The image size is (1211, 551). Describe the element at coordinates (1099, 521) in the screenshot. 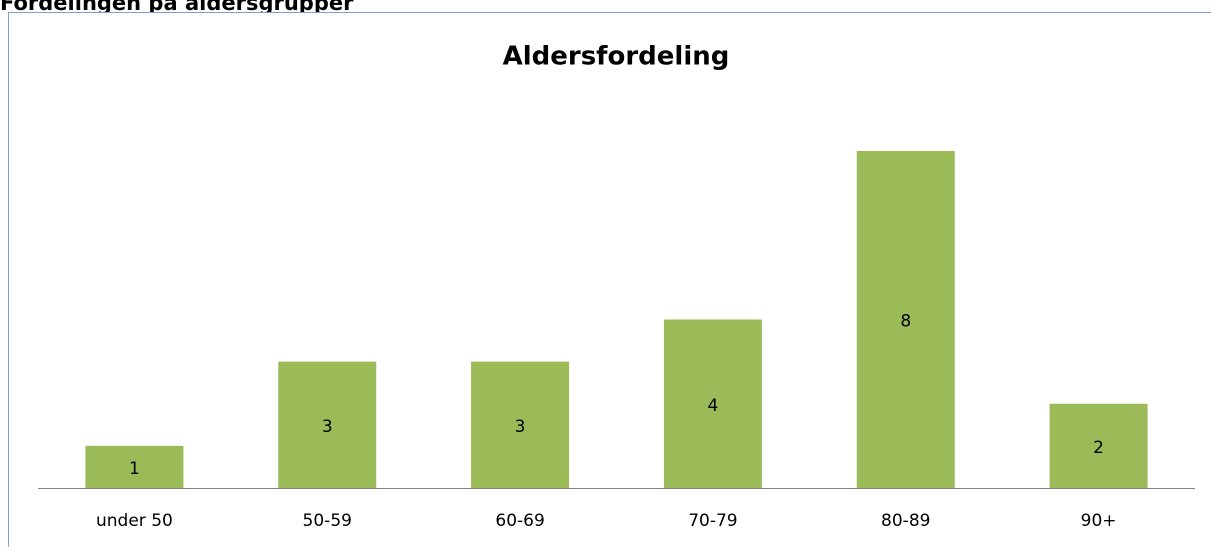

I see `x-tick-label: 90+` at that location.